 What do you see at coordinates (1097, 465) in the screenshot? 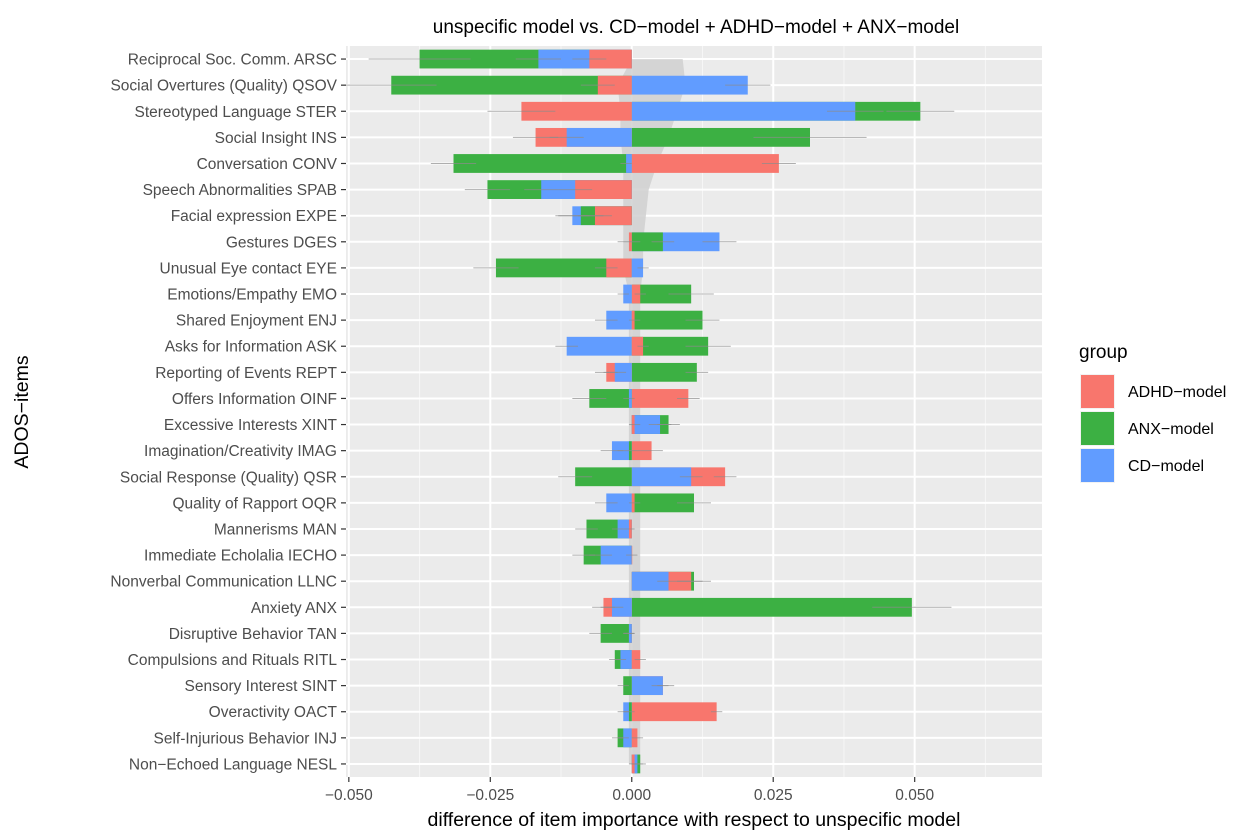
I see `legend-swatch-cd` at bounding box center [1097, 465].